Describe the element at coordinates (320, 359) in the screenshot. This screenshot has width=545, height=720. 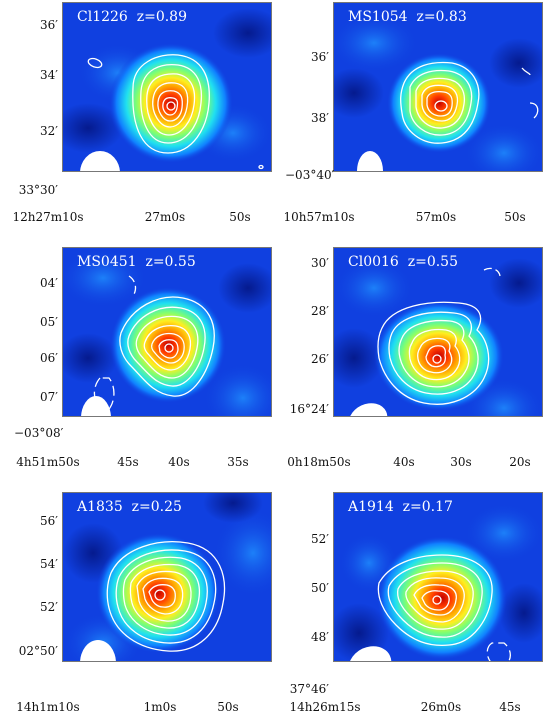
I see `tick-label: 26′` at that location.